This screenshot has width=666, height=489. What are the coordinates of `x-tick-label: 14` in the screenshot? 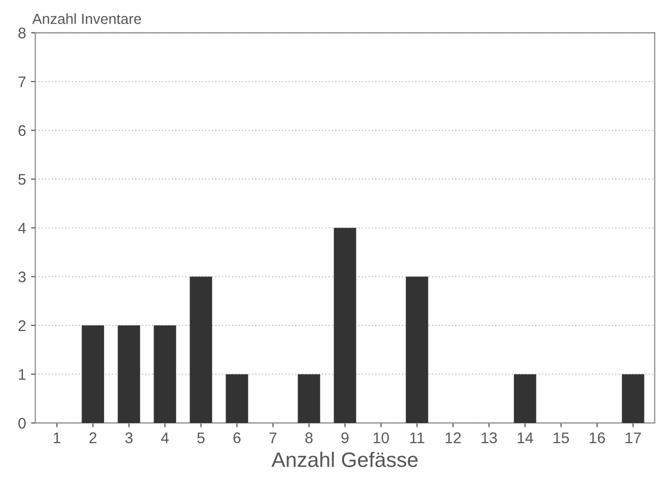 It's located at (526, 438).